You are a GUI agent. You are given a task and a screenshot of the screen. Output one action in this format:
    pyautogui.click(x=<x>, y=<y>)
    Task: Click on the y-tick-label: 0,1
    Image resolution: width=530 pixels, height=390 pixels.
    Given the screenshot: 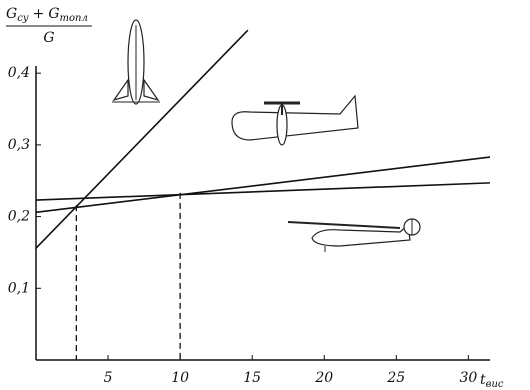 What is the action you would take?
    pyautogui.click(x=19, y=288)
    